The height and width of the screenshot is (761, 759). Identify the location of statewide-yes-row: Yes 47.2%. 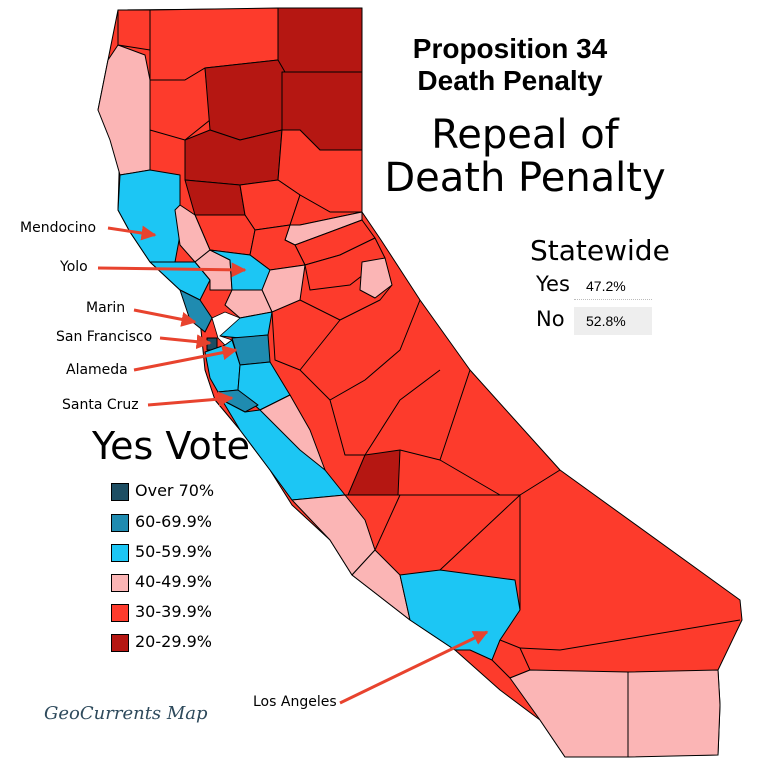
(595, 286).